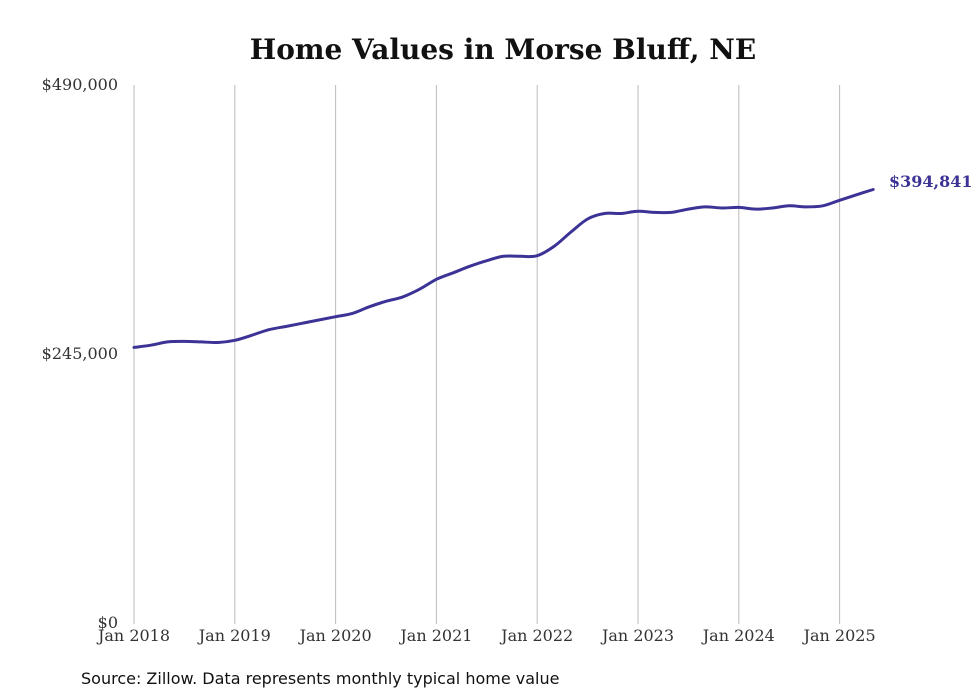  What do you see at coordinates (536, 635) in the screenshot?
I see `x-tick-label: Jan 2022` at bounding box center [536, 635].